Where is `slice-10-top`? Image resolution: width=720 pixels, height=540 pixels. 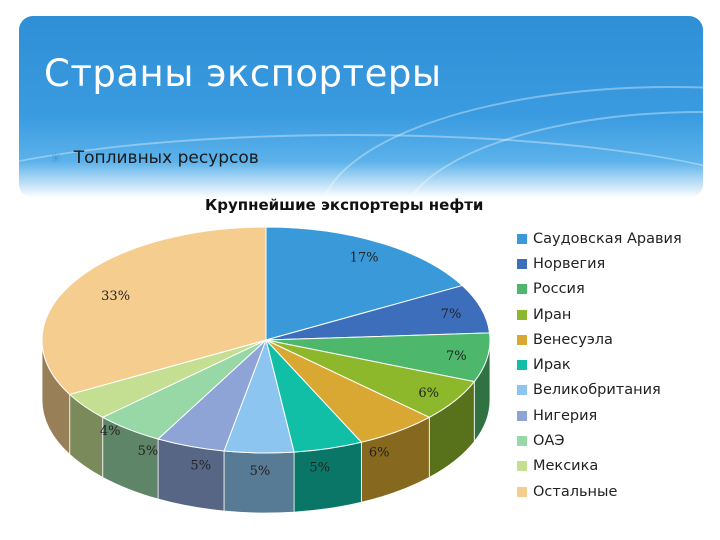
slice-10-top is located at coordinates (154, 310).